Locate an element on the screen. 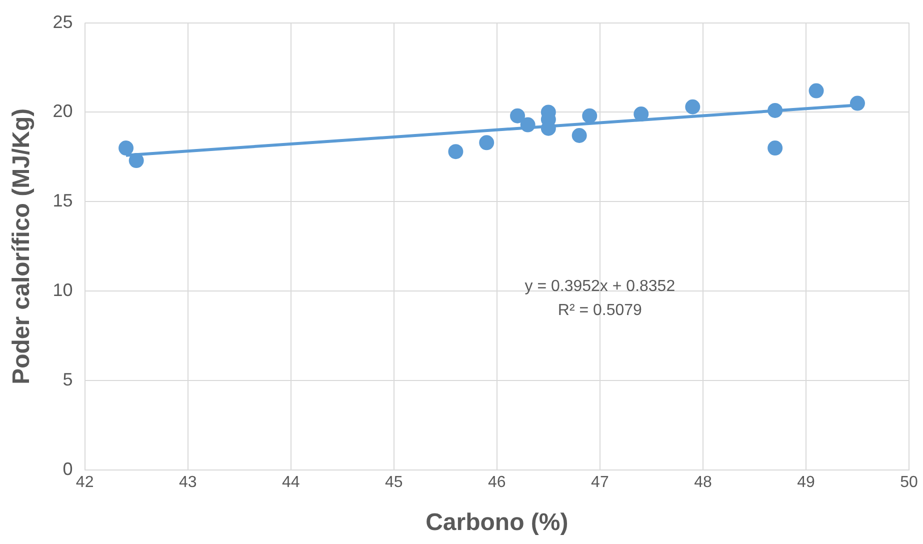 This screenshot has height=544, width=923. x-tick-label: 44 is located at coordinates (291, 483).